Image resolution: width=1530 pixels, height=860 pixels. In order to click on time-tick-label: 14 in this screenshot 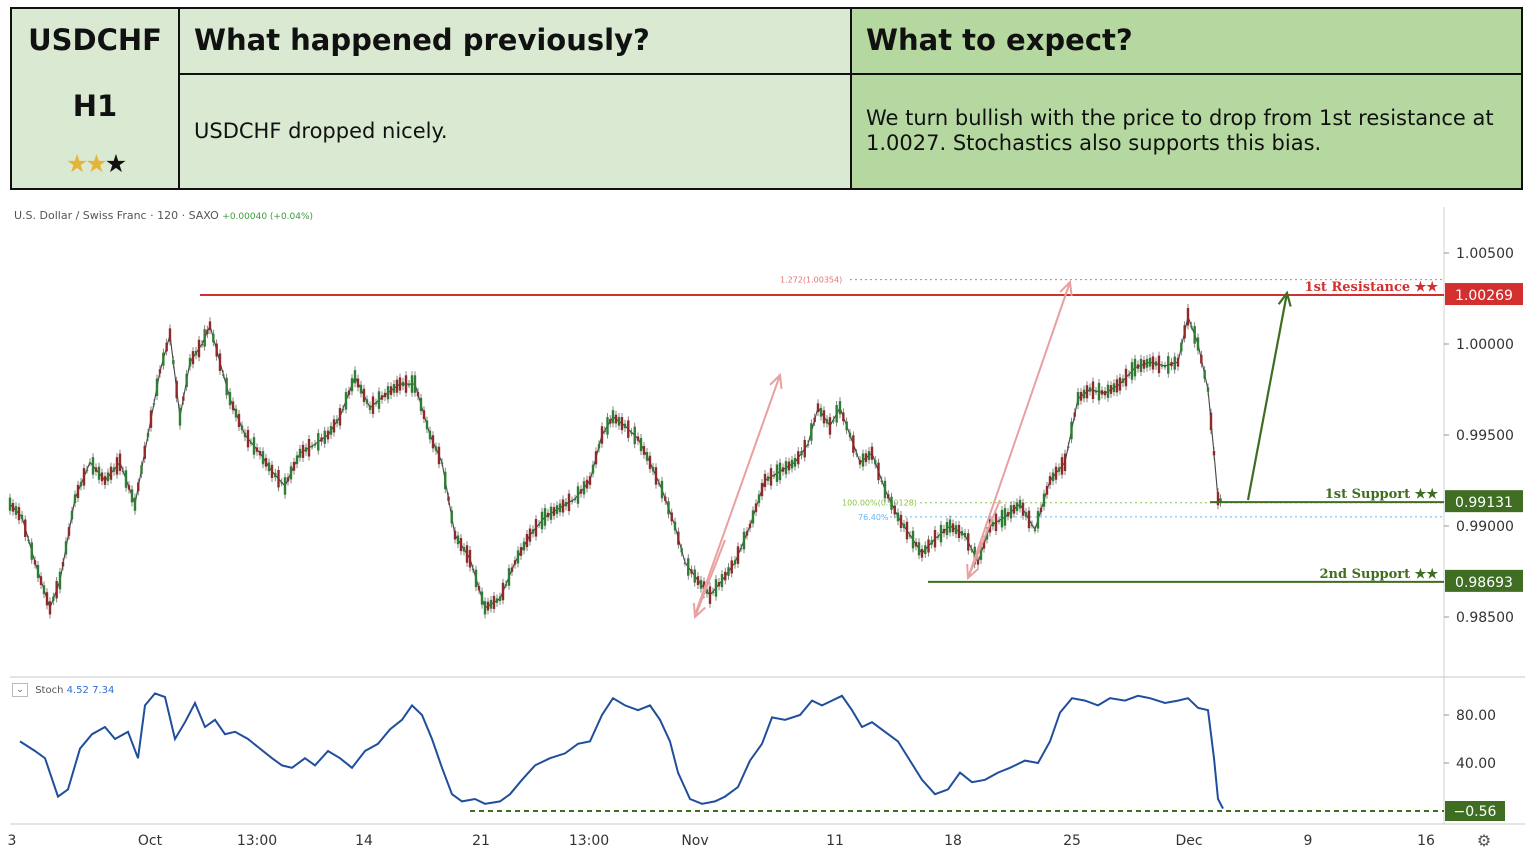, I will do `click(364, 841)`.